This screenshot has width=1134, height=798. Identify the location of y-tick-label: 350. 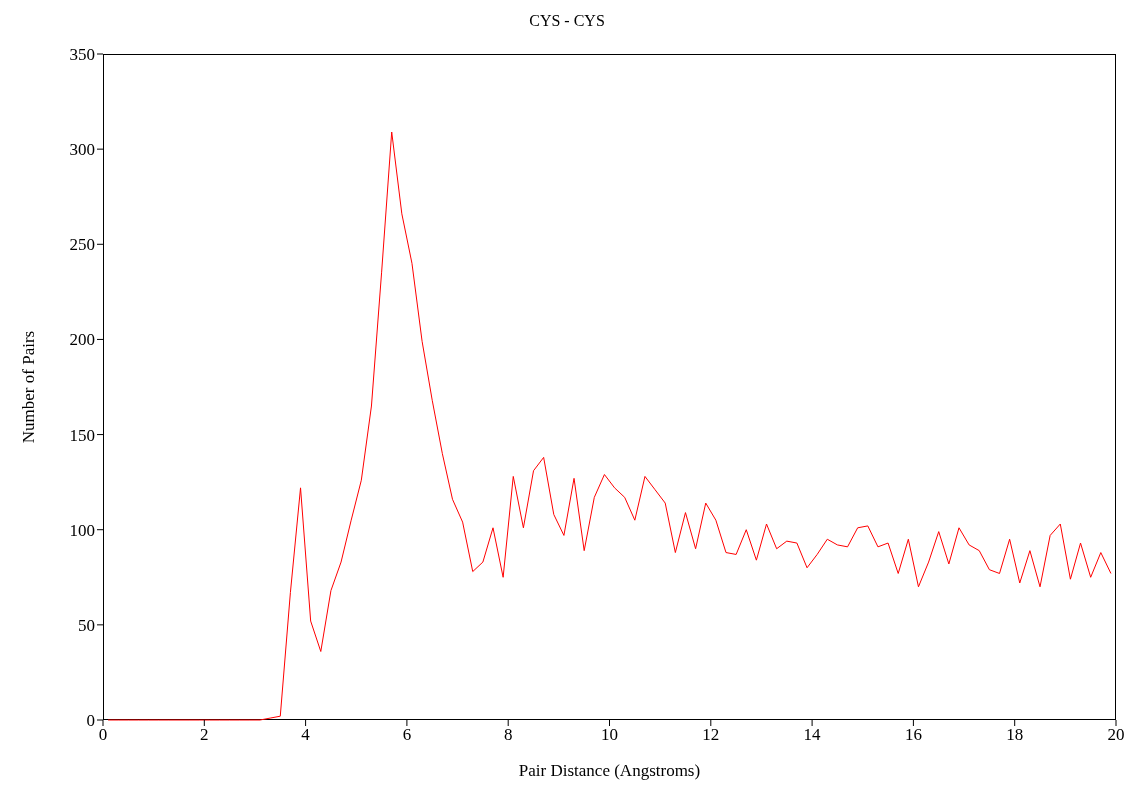
(82, 55).